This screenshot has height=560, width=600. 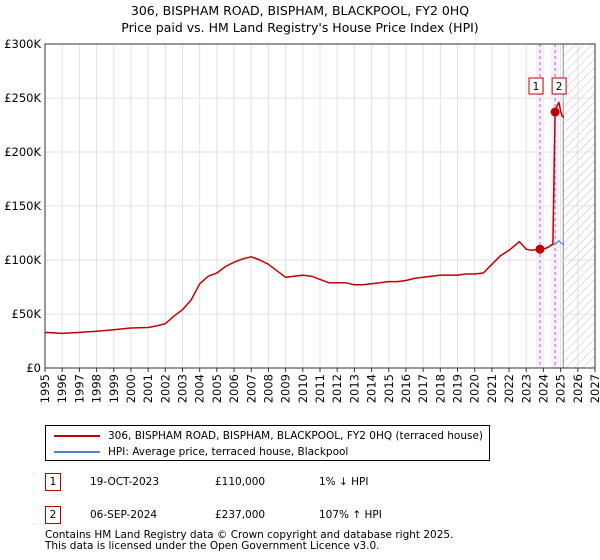 What do you see at coordinates (337, 388) in the screenshot?
I see `x-tick-label: 2012` at bounding box center [337, 388].